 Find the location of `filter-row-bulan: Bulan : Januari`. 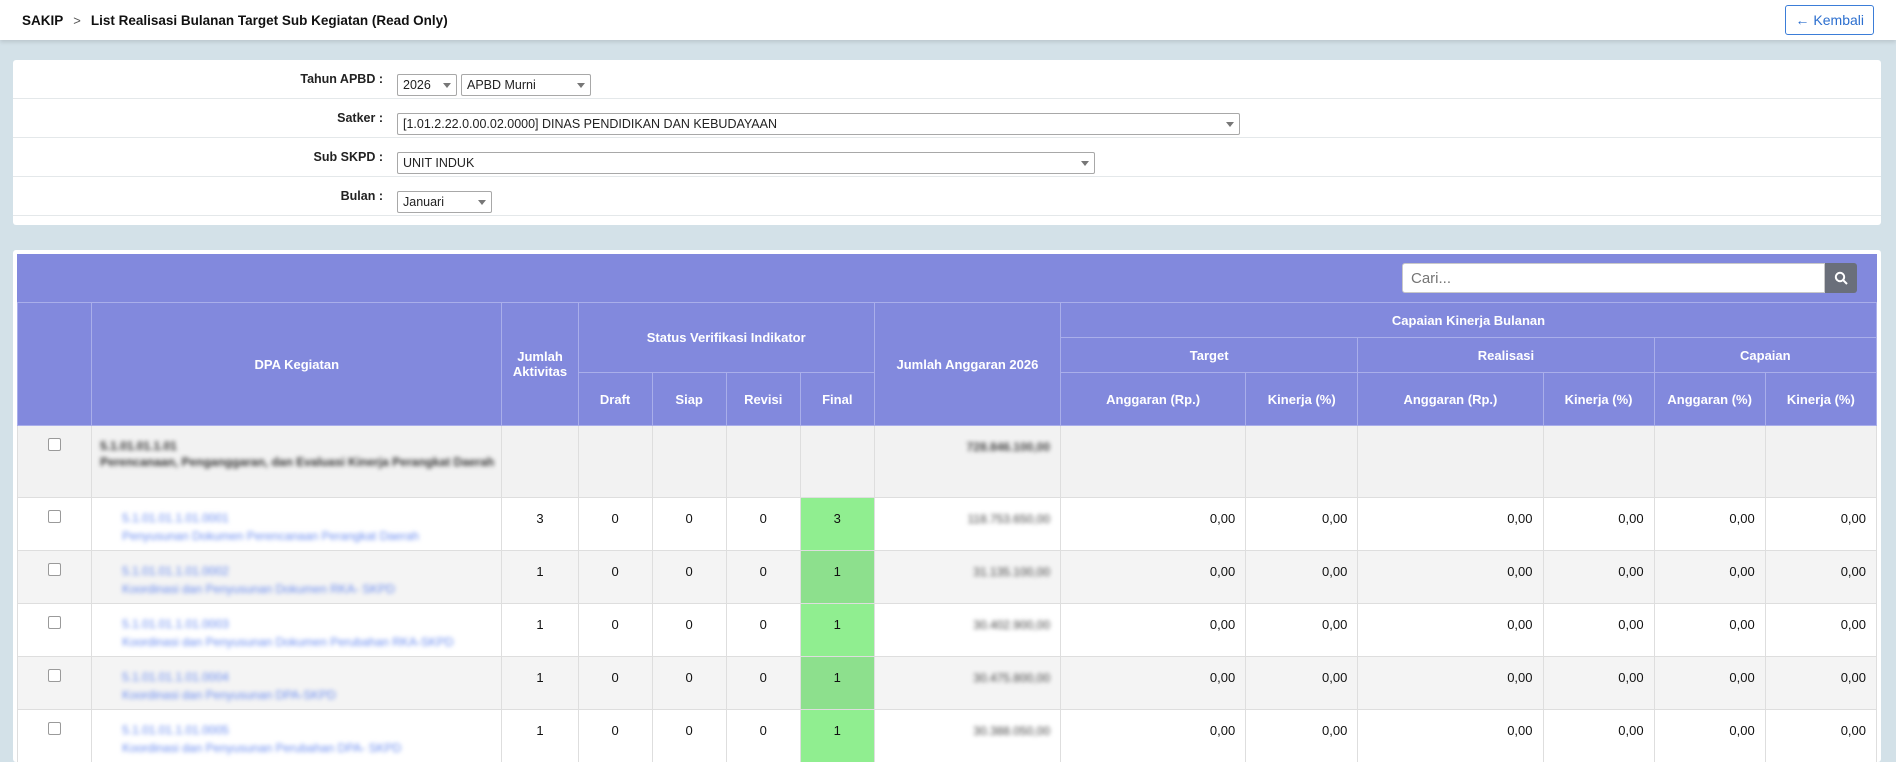

filter-row-bulan: Bulan : Januari is located at coordinates (947, 196).